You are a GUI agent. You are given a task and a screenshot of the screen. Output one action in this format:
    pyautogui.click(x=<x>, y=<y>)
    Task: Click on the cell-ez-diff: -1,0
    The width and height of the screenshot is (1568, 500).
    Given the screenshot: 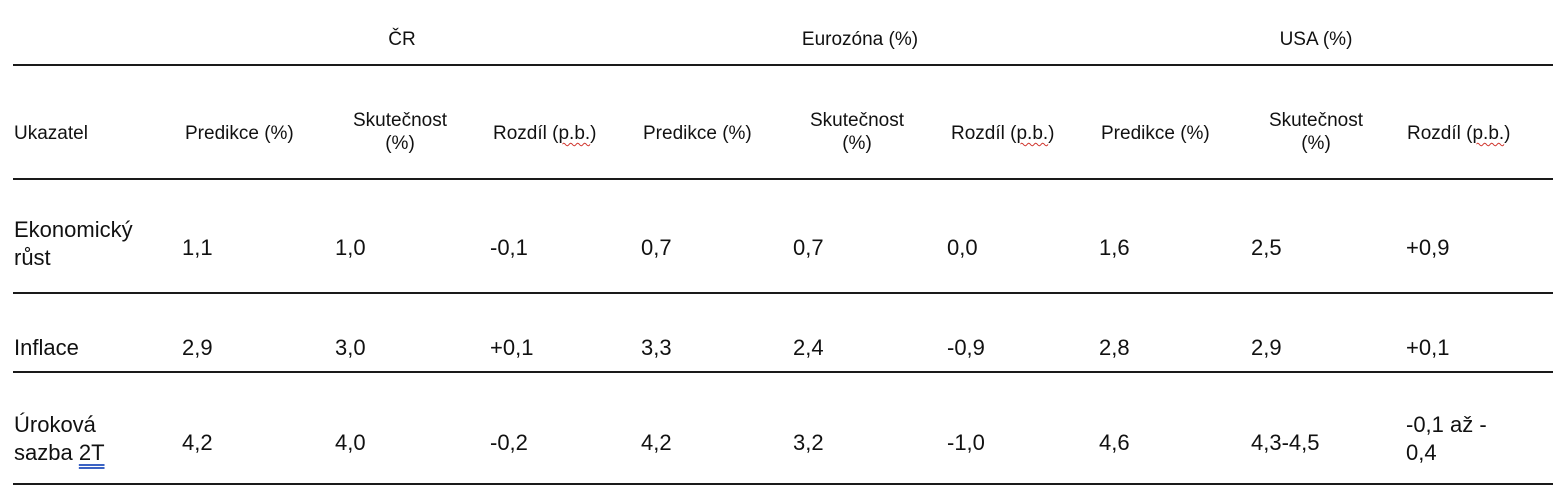 What is the action you would take?
    pyautogui.click(x=966, y=442)
    